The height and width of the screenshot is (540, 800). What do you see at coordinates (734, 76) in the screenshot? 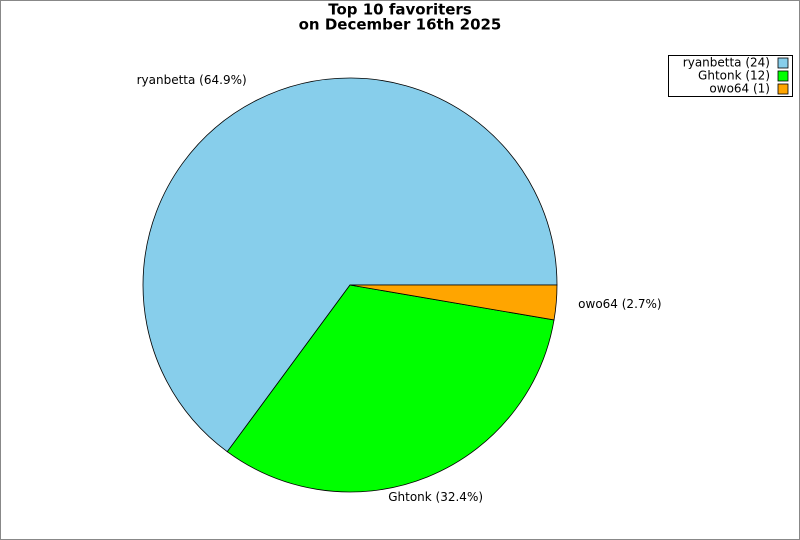
I see `legend-label: Ghtonk (12)` at bounding box center [734, 76].